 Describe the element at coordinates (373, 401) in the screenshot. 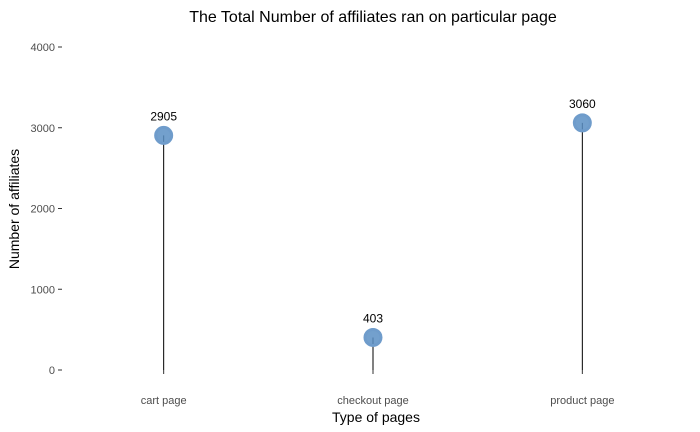

I see `x-tick-label: checkout page` at that location.